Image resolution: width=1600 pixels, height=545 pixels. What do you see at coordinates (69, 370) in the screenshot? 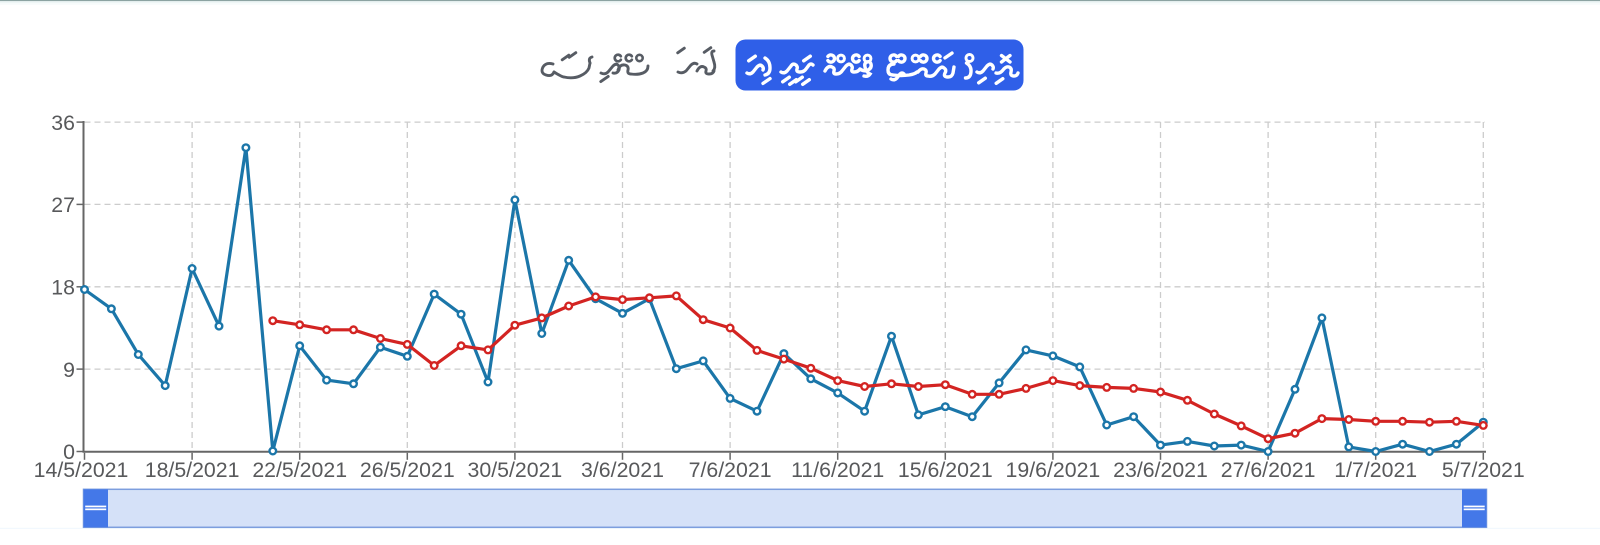
I see `svg-text: 9` at bounding box center [69, 370].